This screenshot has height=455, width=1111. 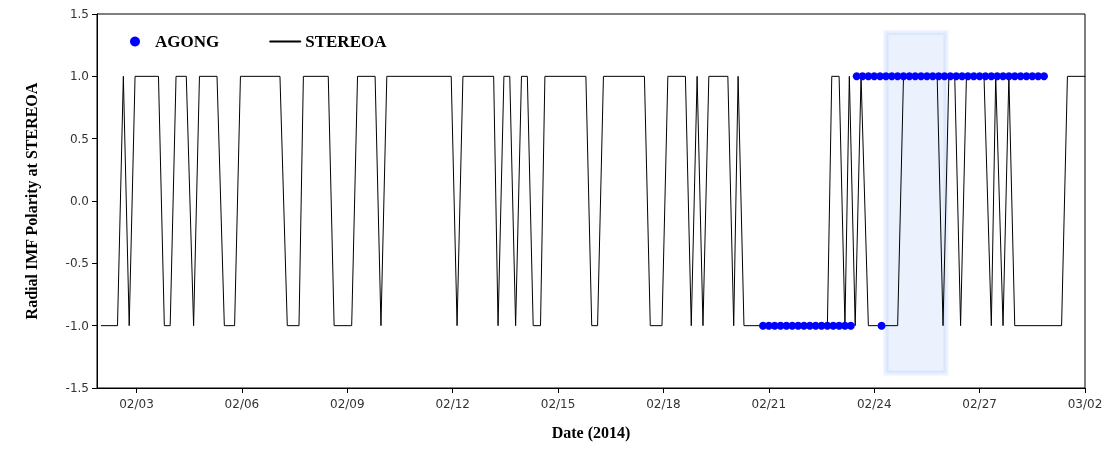 I want to click on x-tick-label: 02/18, so click(x=663, y=404).